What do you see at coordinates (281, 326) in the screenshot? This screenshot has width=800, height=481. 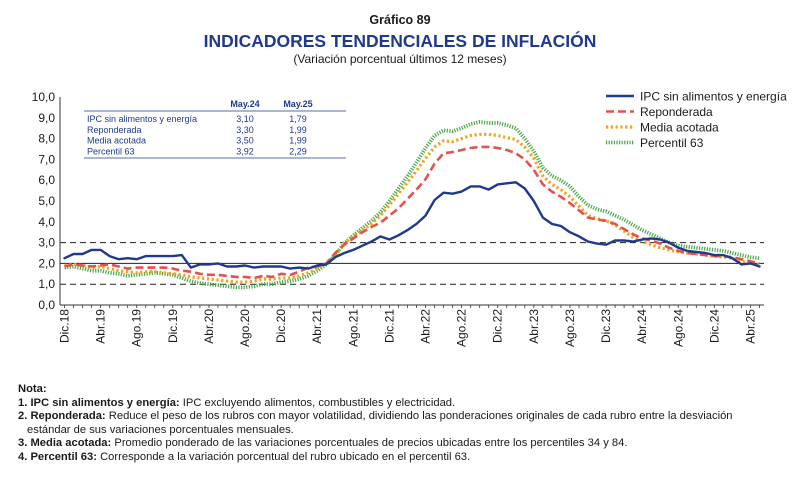 I see `x-tick-label: Dic.20` at bounding box center [281, 326].